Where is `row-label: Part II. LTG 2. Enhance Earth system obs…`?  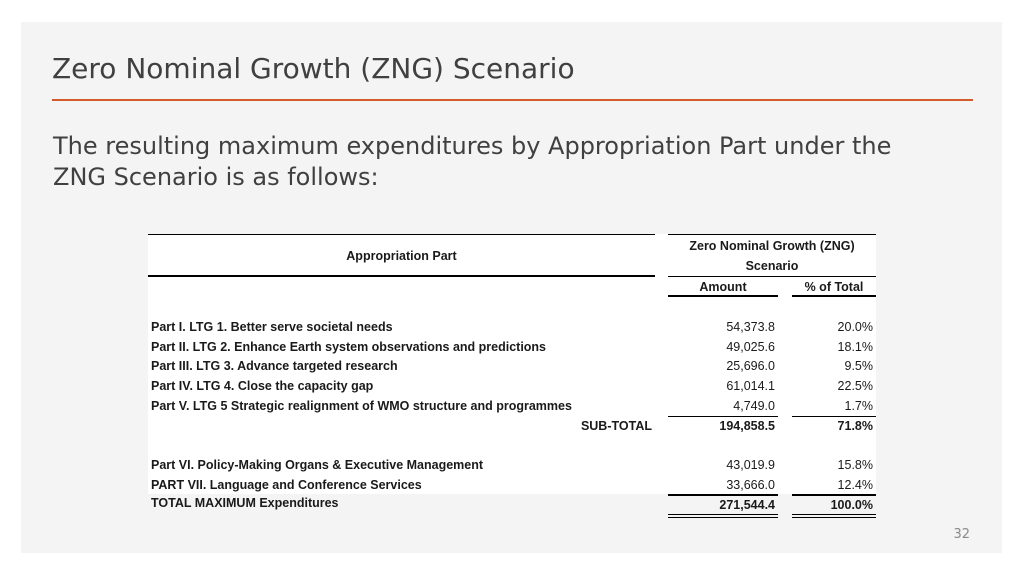
row-label: Part II. LTG 2. Enhance Earth system obs… is located at coordinates (349, 347).